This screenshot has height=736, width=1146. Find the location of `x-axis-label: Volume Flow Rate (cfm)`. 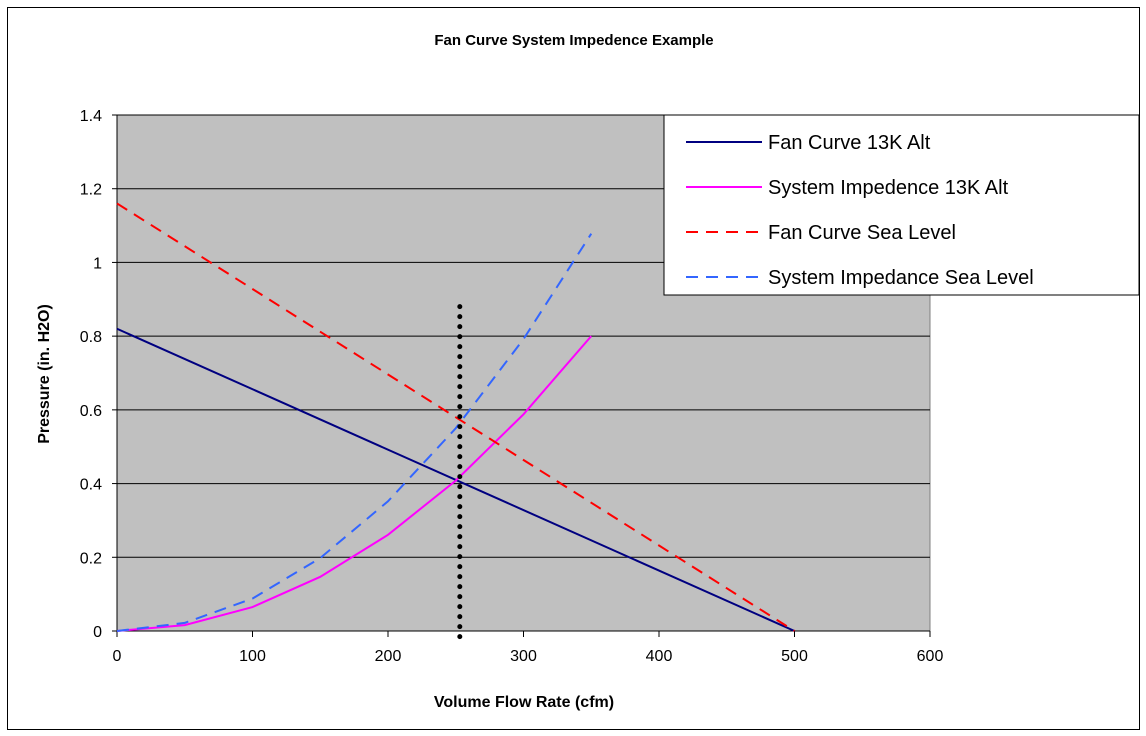

x-axis-label: Volume Flow Rate (cfm) is located at coordinates (524, 702).